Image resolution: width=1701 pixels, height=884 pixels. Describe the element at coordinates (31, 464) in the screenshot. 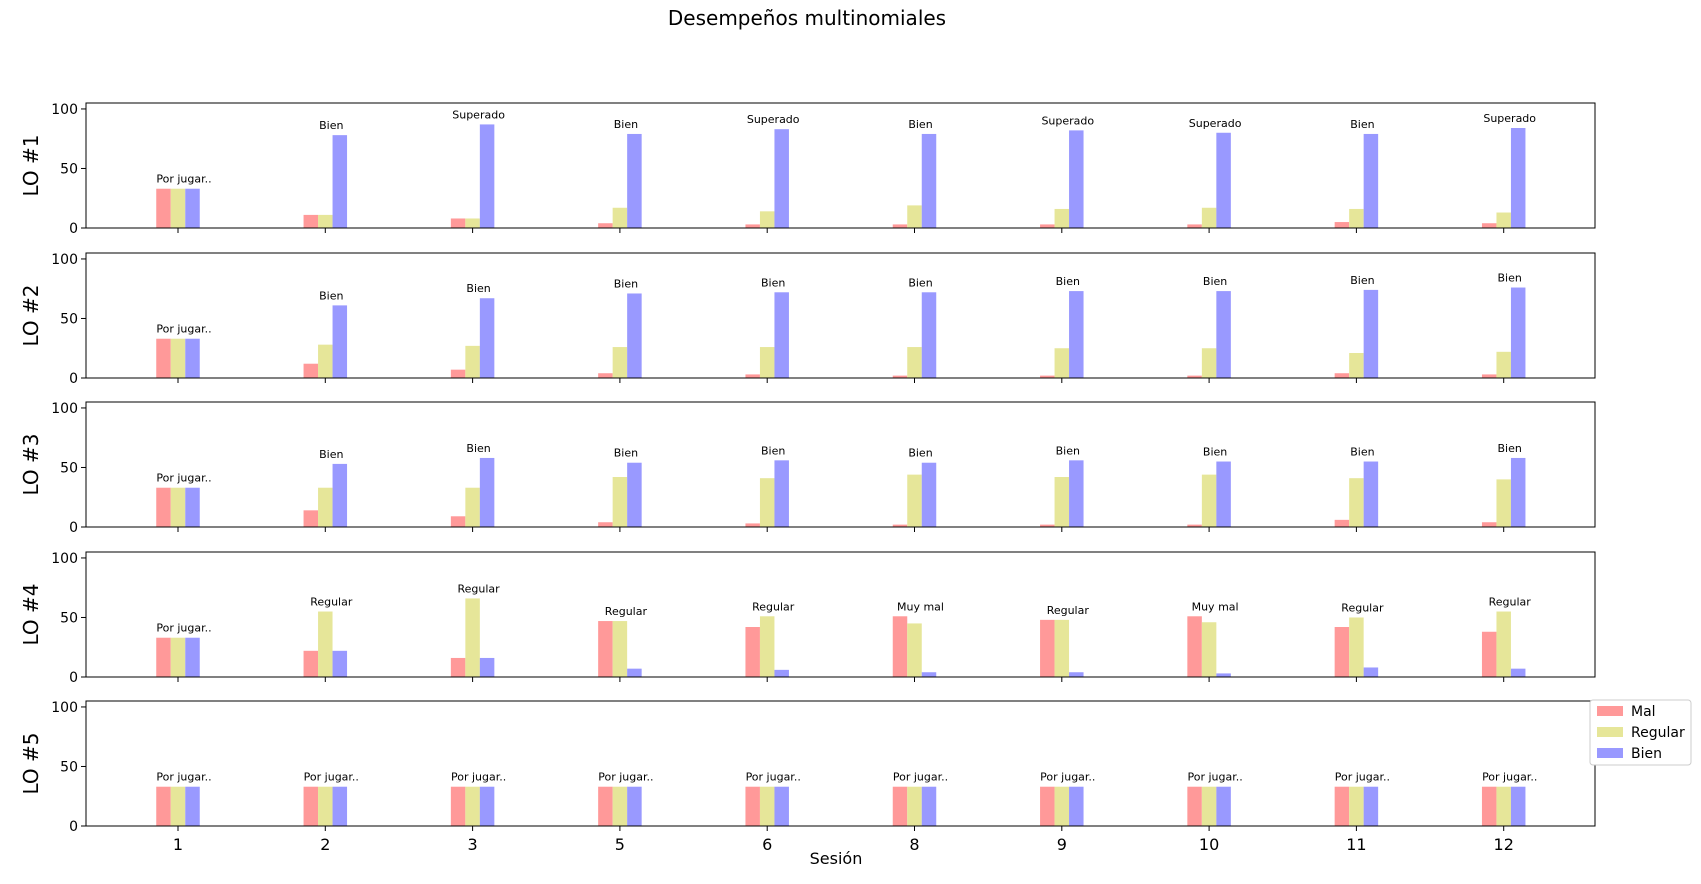

I see `y-axis-label: LO #3` at that location.